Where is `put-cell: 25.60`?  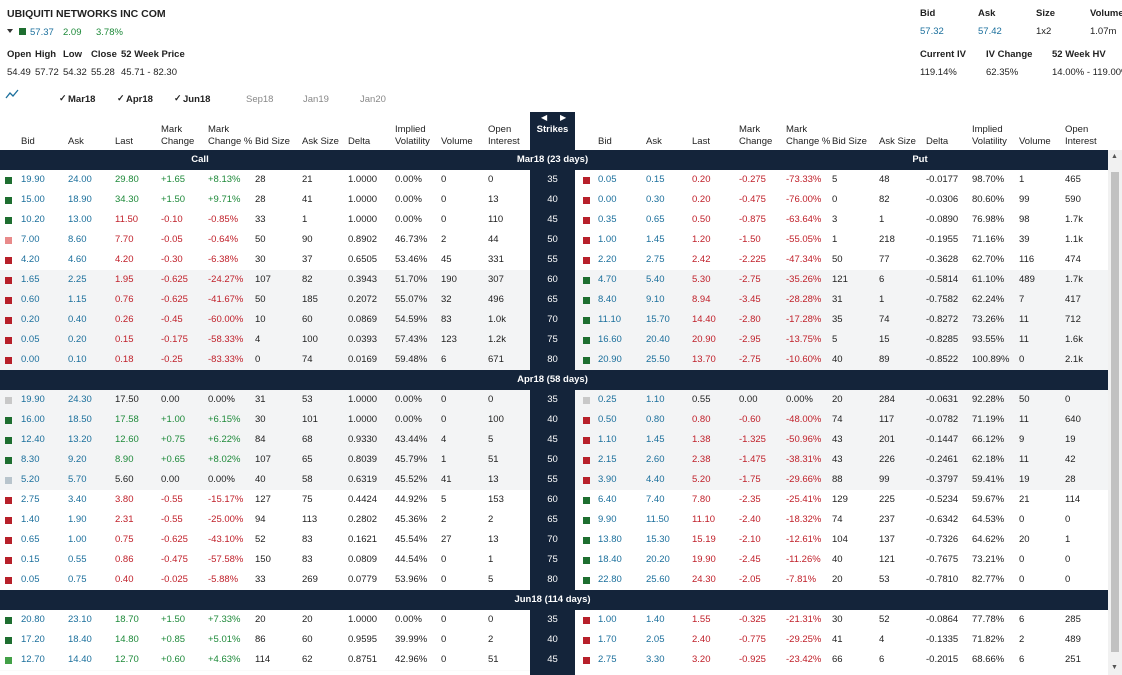 put-cell: 25.60 is located at coordinates (658, 579).